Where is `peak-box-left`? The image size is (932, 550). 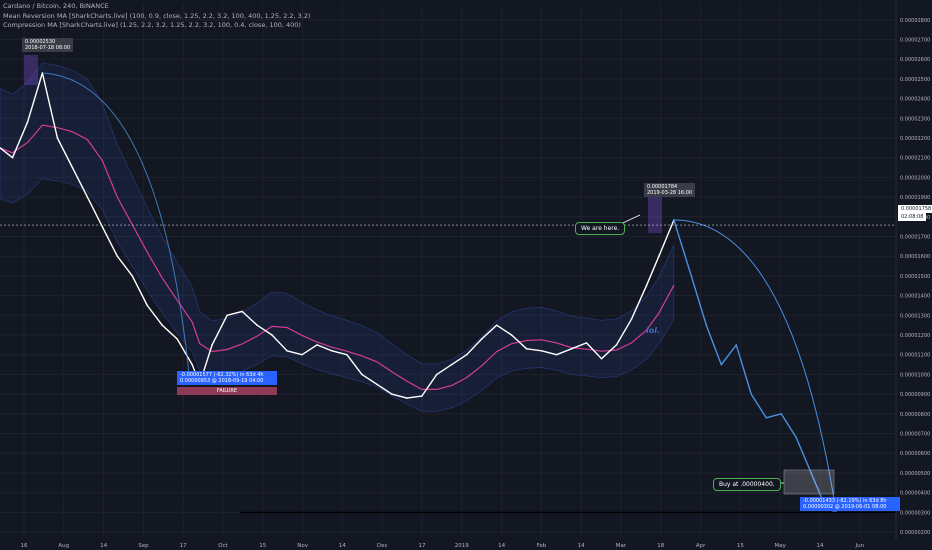
peak-box-left is located at coordinates (31, 70).